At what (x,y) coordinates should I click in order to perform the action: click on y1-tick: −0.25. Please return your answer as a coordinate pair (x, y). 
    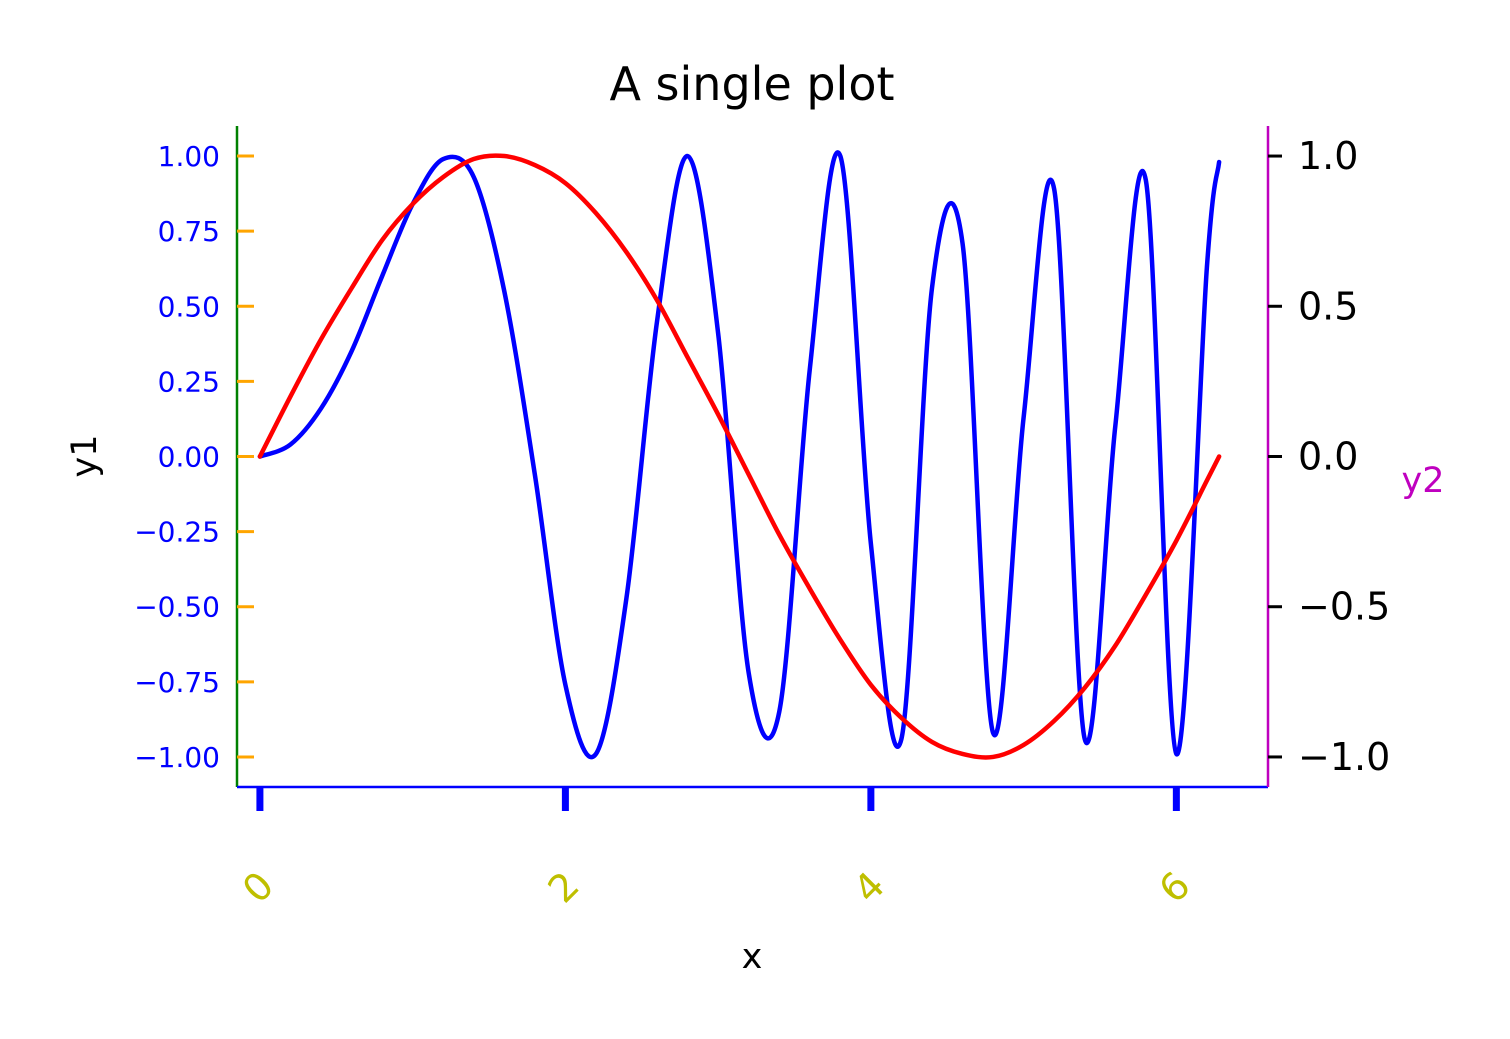
    Looking at the image, I should click on (194, 532).